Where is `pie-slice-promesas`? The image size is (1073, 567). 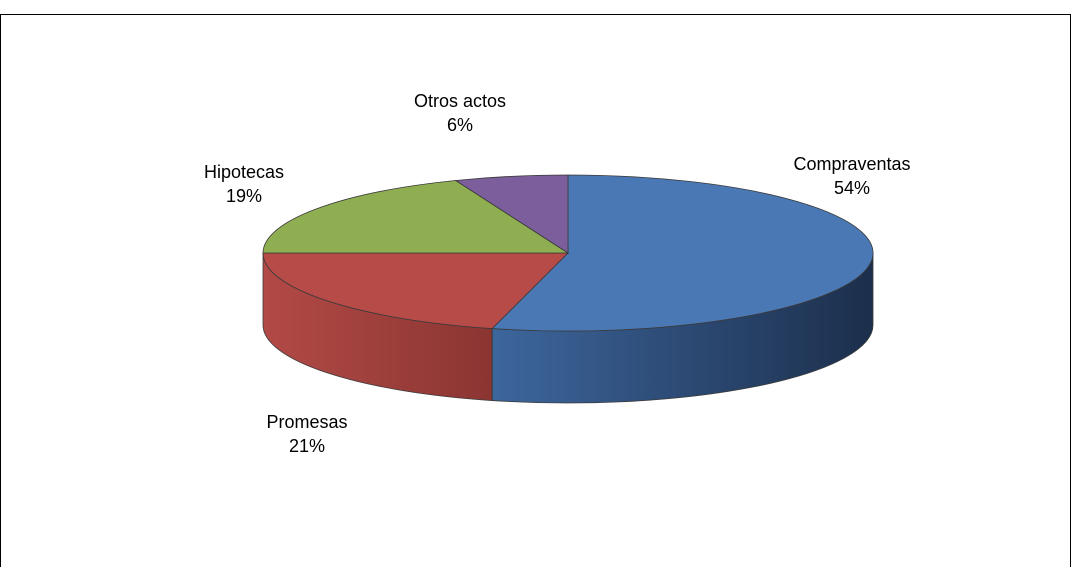
pie-slice-promesas is located at coordinates (415, 290).